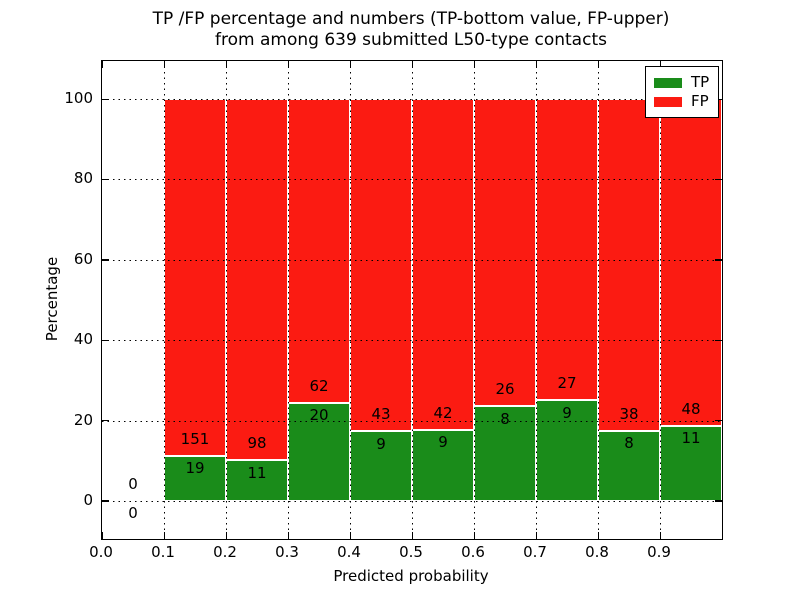 The height and width of the screenshot is (600, 800). What do you see at coordinates (133, 513) in the screenshot?
I see `tp-count-label: 0` at bounding box center [133, 513].